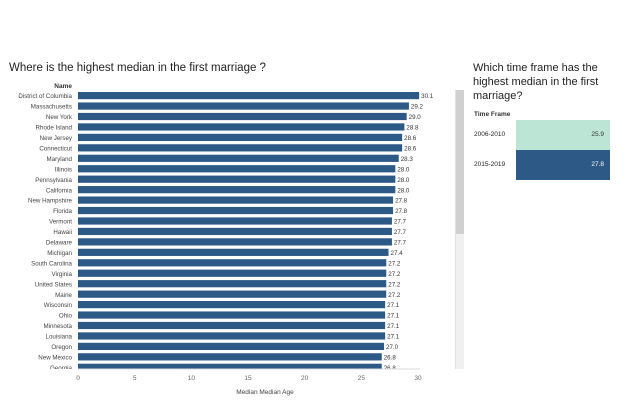 This screenshot has width=624, height=406. I want to click on x-tick-label: 25, so click(362, 378).